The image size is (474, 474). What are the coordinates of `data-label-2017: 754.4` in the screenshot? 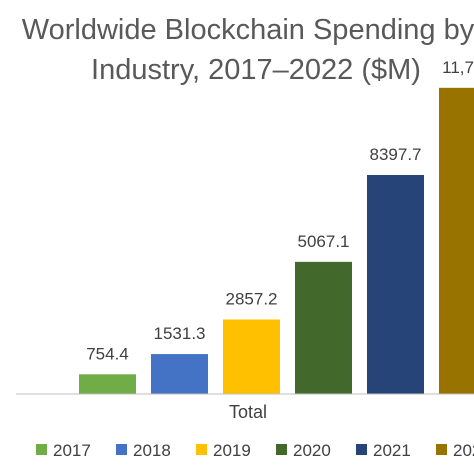 It's located at (107, 353).